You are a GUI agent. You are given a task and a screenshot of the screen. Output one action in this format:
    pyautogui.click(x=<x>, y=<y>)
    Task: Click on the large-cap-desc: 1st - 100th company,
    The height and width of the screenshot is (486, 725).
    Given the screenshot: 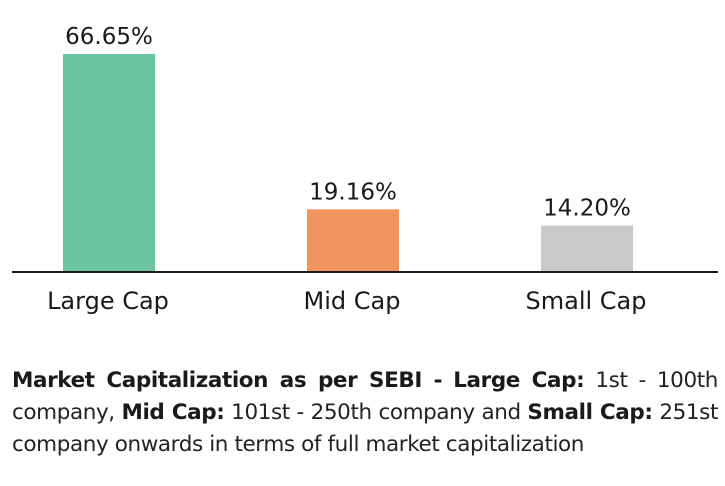 What is the action you would take?
    pyautogui.click(x=365, y=396)
    